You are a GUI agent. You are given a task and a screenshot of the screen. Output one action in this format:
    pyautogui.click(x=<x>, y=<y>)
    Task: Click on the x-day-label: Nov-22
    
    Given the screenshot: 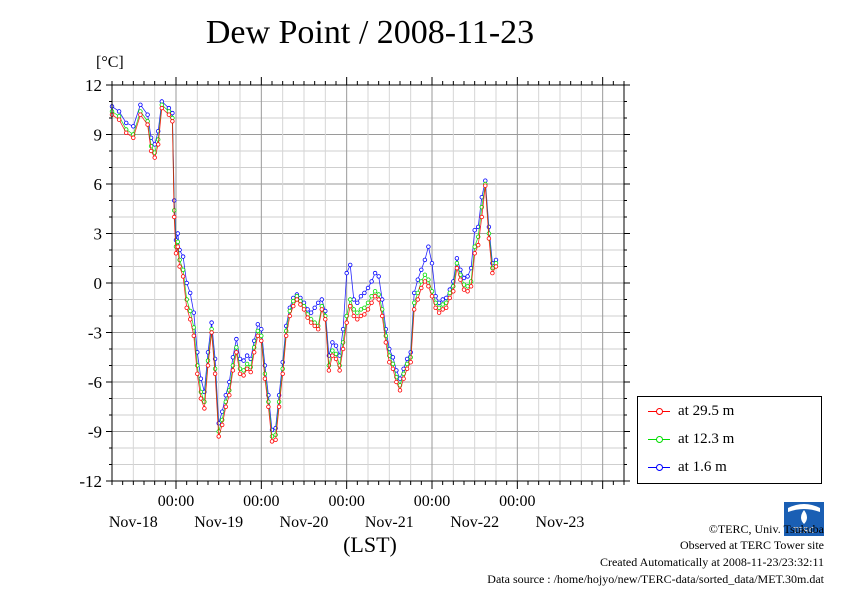 What is the action you would take?
    pyautogui.click(x=474, y=522)
    